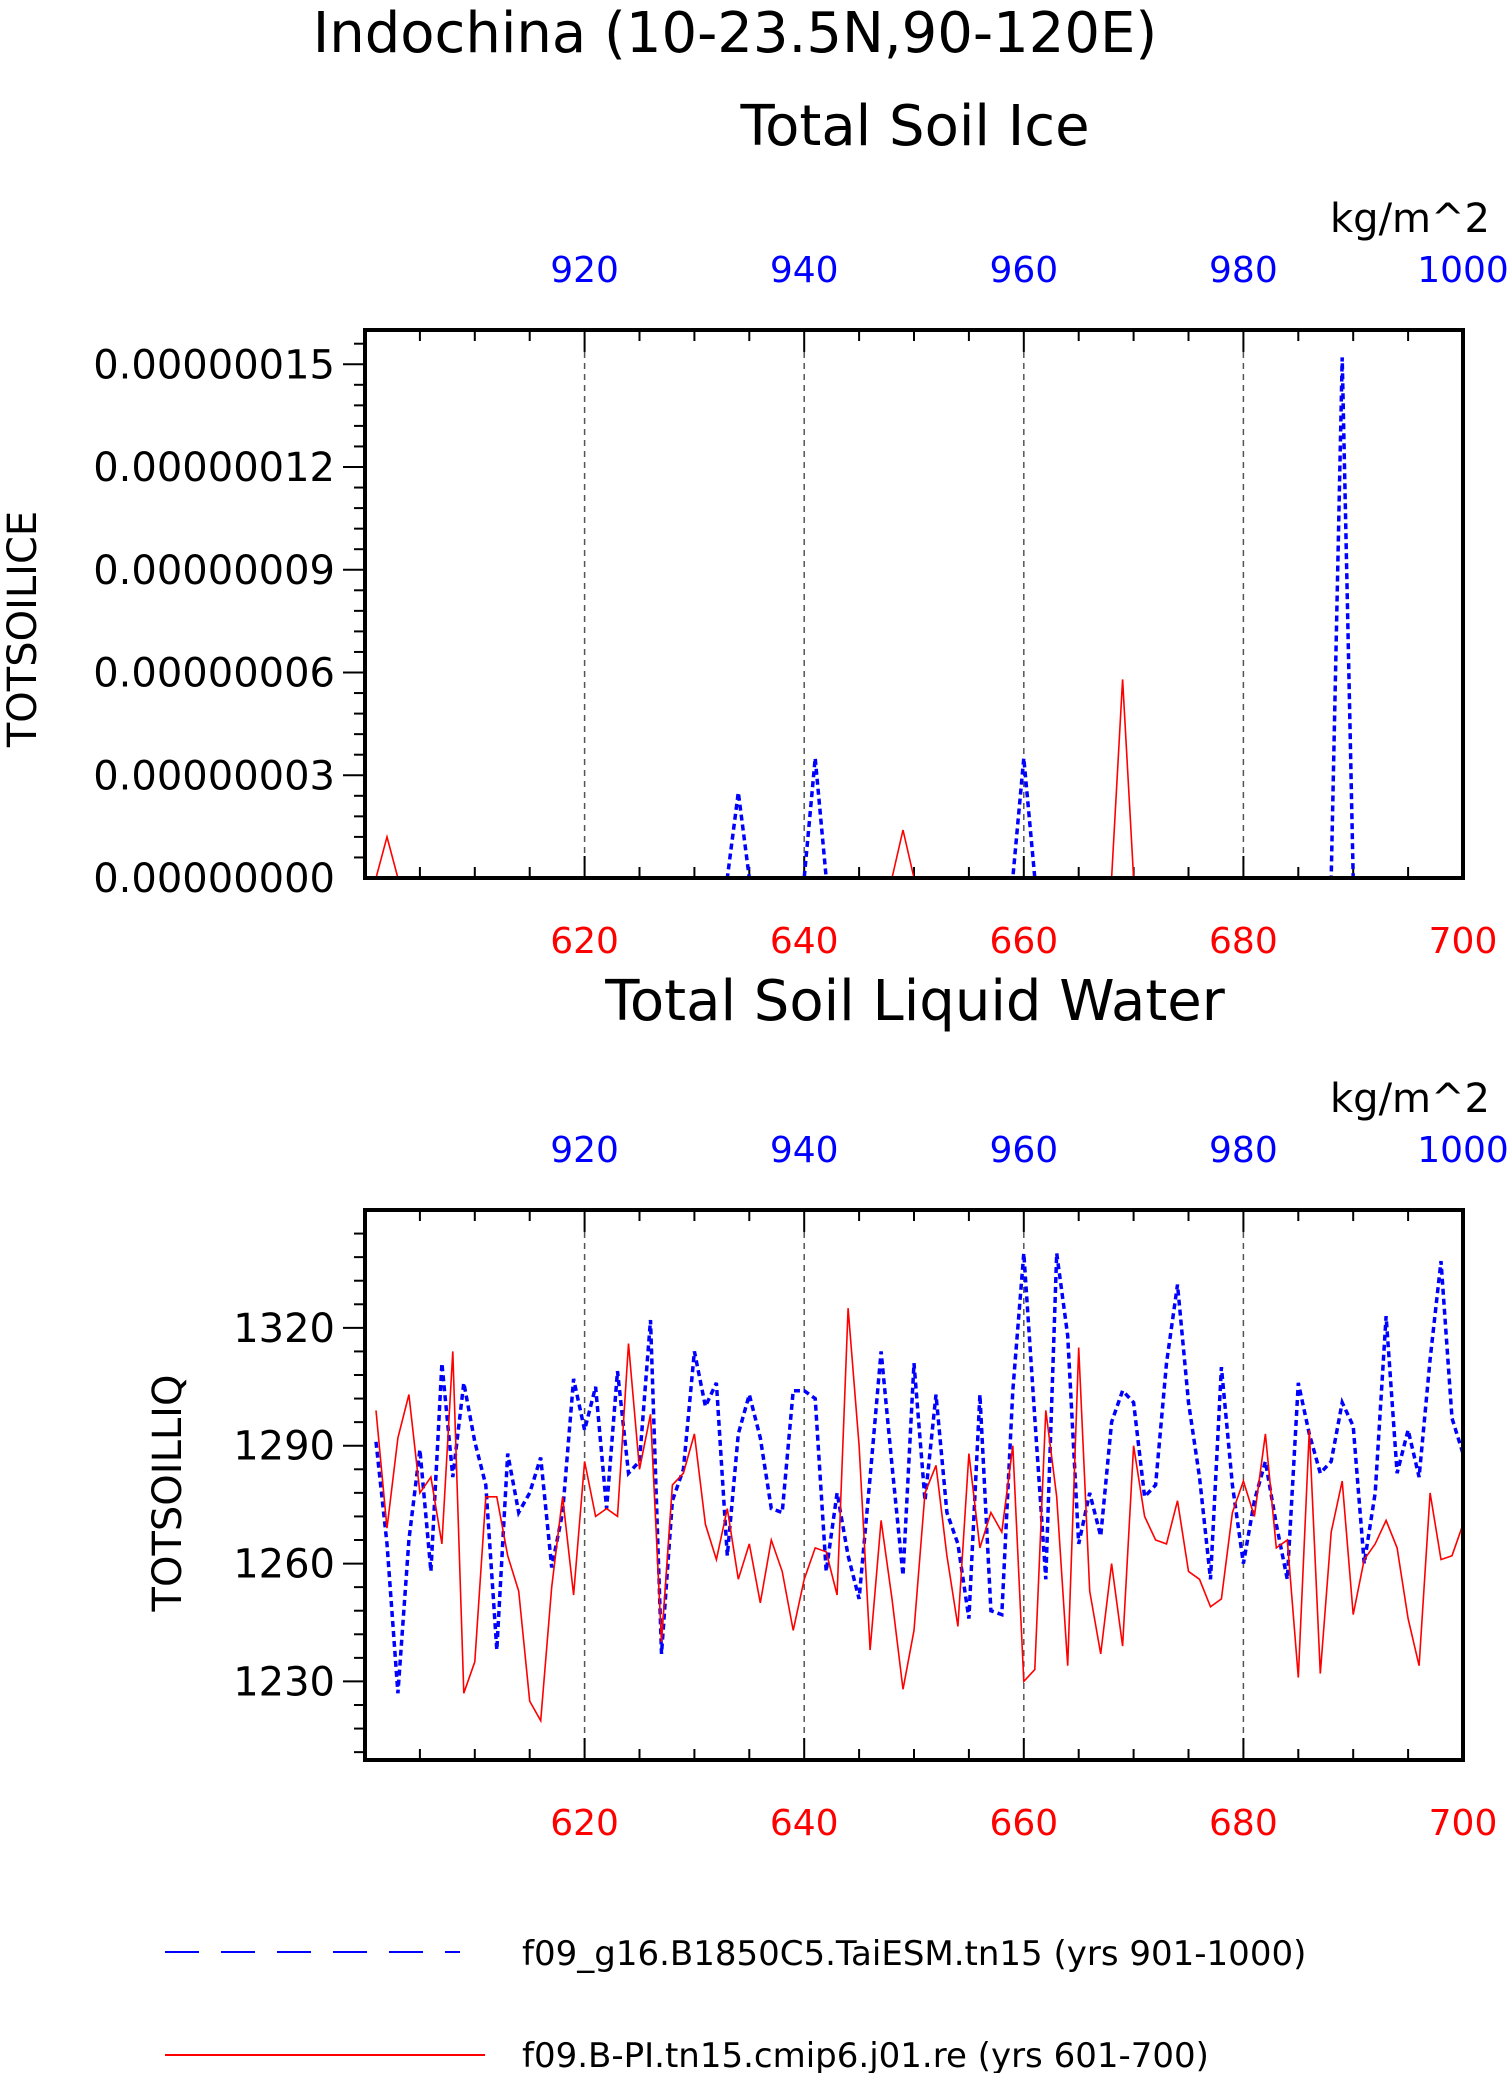 The image size is (1512, 2073). Describe the element at coordinates (284, 1506) in the screenshot. I see `soil-liquid-y-tick-labels: 1230 1260 1290 1320` at that location.